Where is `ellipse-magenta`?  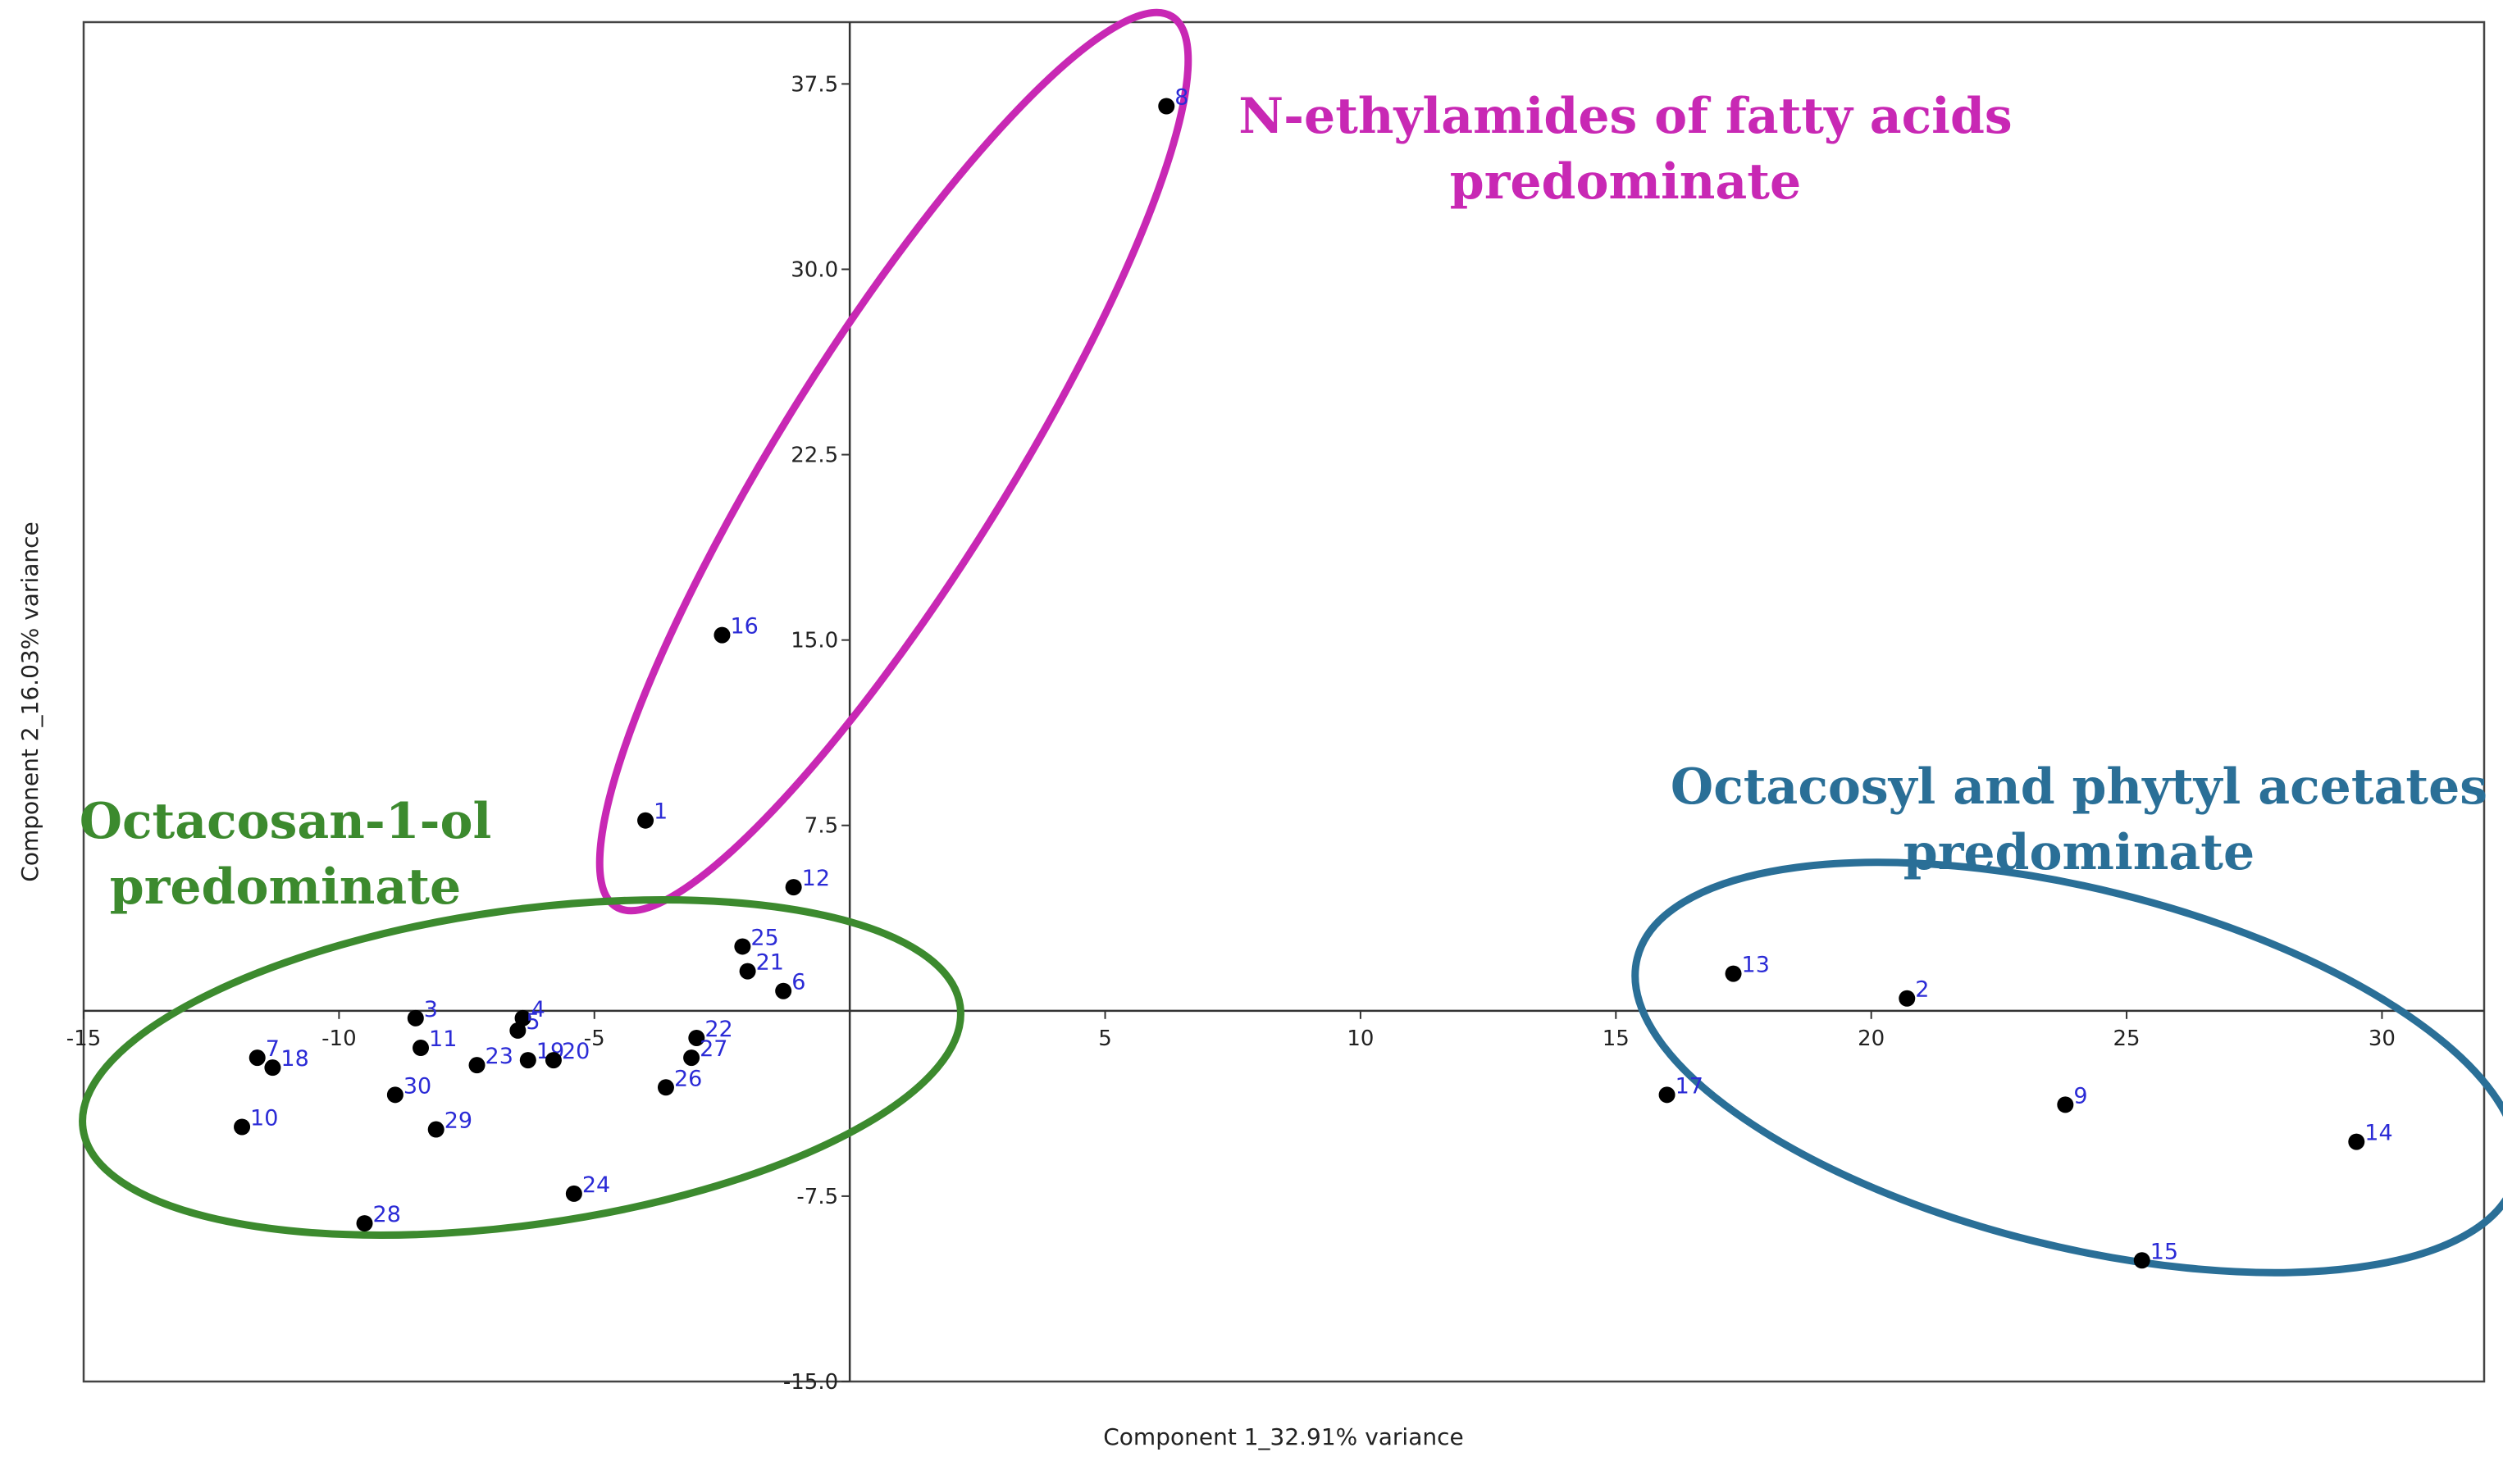
ellipse-magenta is located at coordinates (894, 461).